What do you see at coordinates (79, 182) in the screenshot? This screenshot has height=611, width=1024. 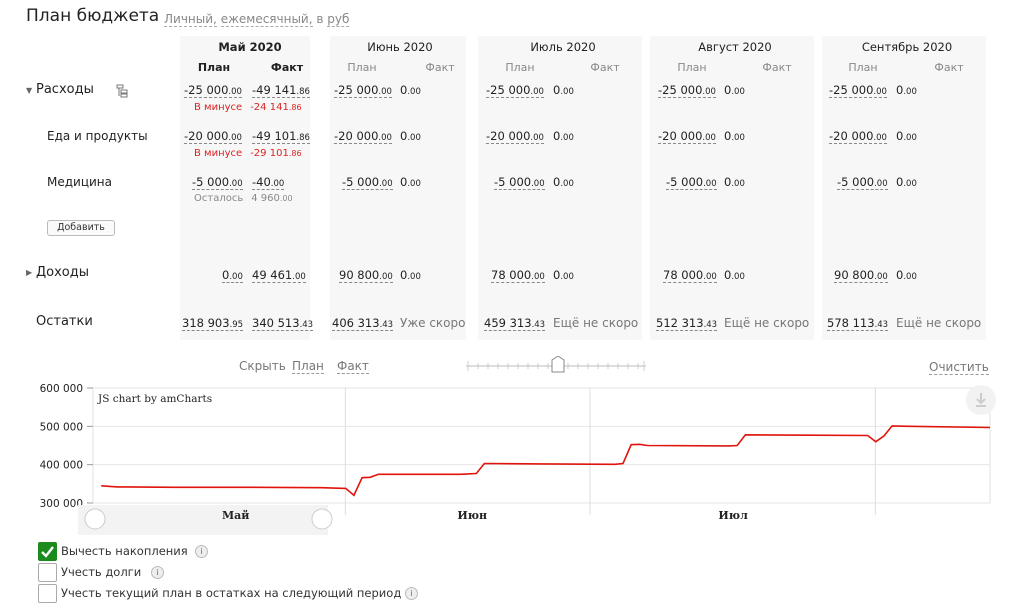 I see `category-medicine-label: Медицина` at bounding box center [79, 182].